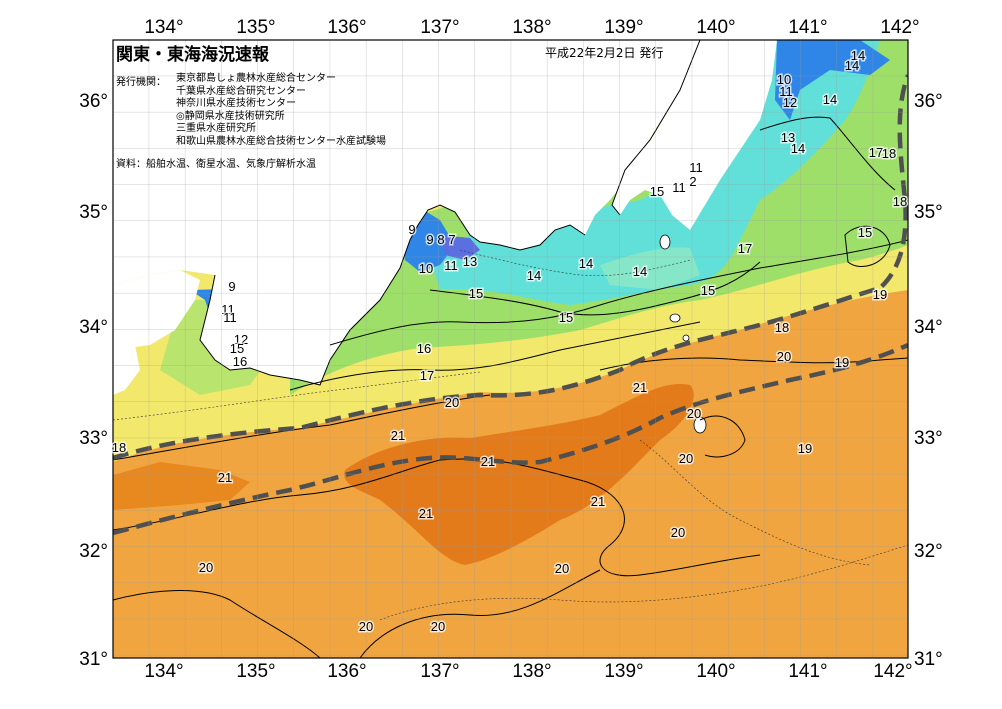 The height and width of the screenshot is (709, 1002). I want to click on issuer-label: 発行機関：, so click(141, 82).